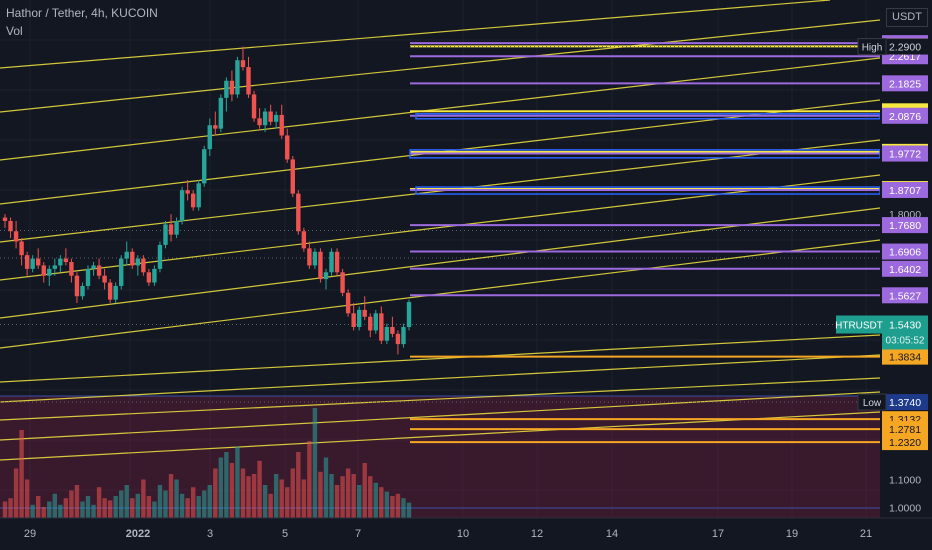  I want to click on low-tag-bg, so click(872, 402).